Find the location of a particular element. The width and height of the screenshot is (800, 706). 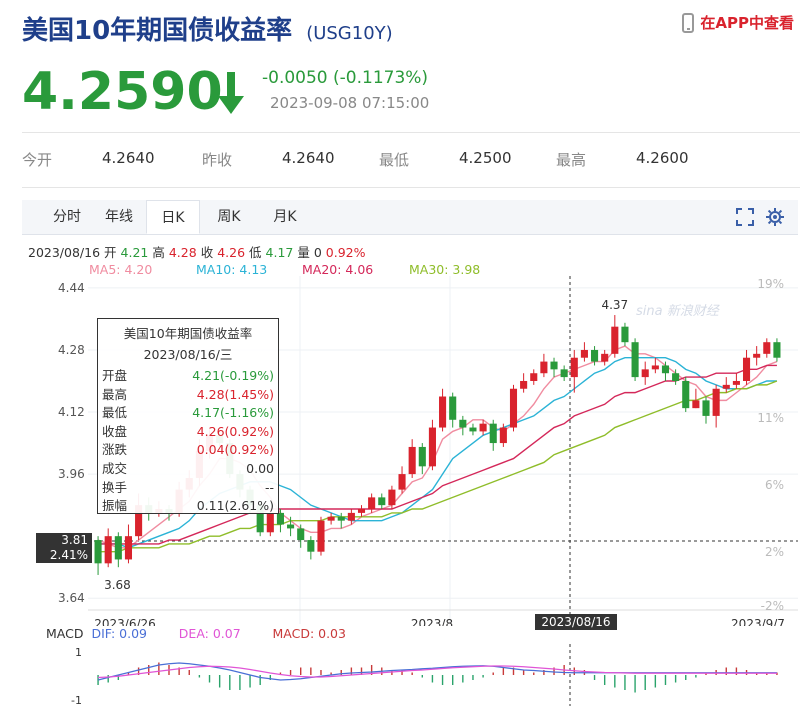

info-vol-label: 量 is located at coordinates (303, 252).